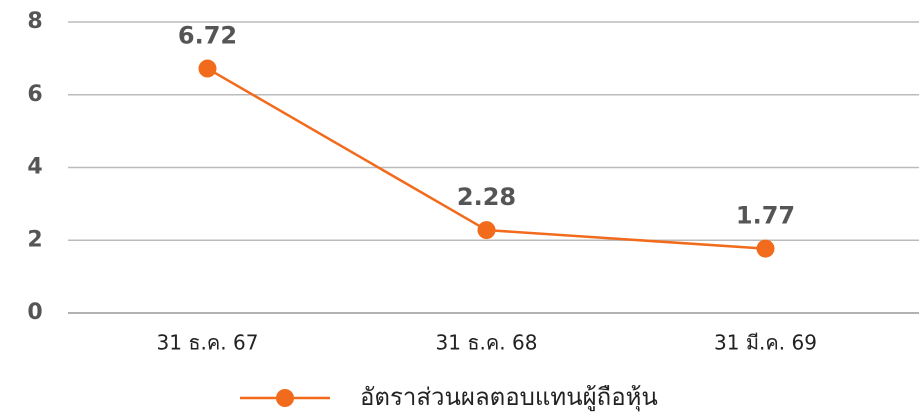 This screenshot has width=919, height=417. What do you see at coordinates (509, 397) in the screenshot?
I see `legend-label: อัตราส่วนผลตอบแทนผู้ถือหุ้น` at bounding box center [509, 397].